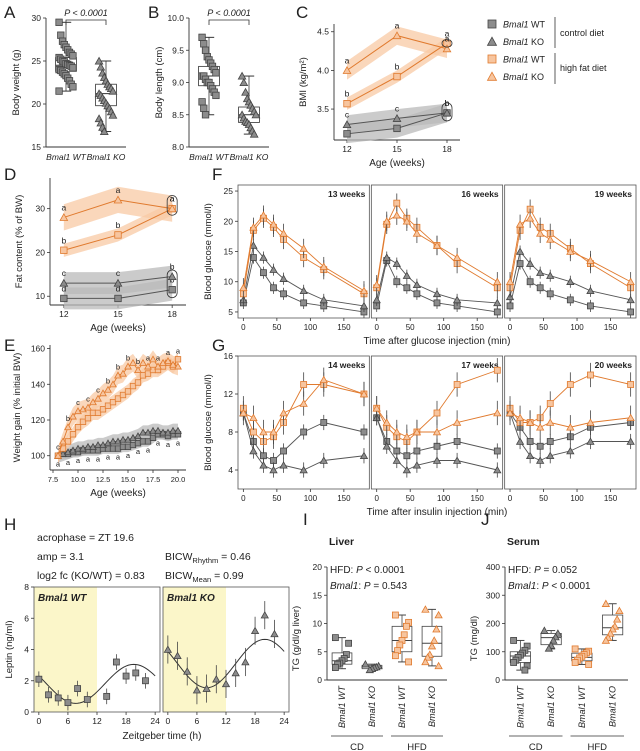  I want to click on y-tick-label: 9.5, so click(178, 50).